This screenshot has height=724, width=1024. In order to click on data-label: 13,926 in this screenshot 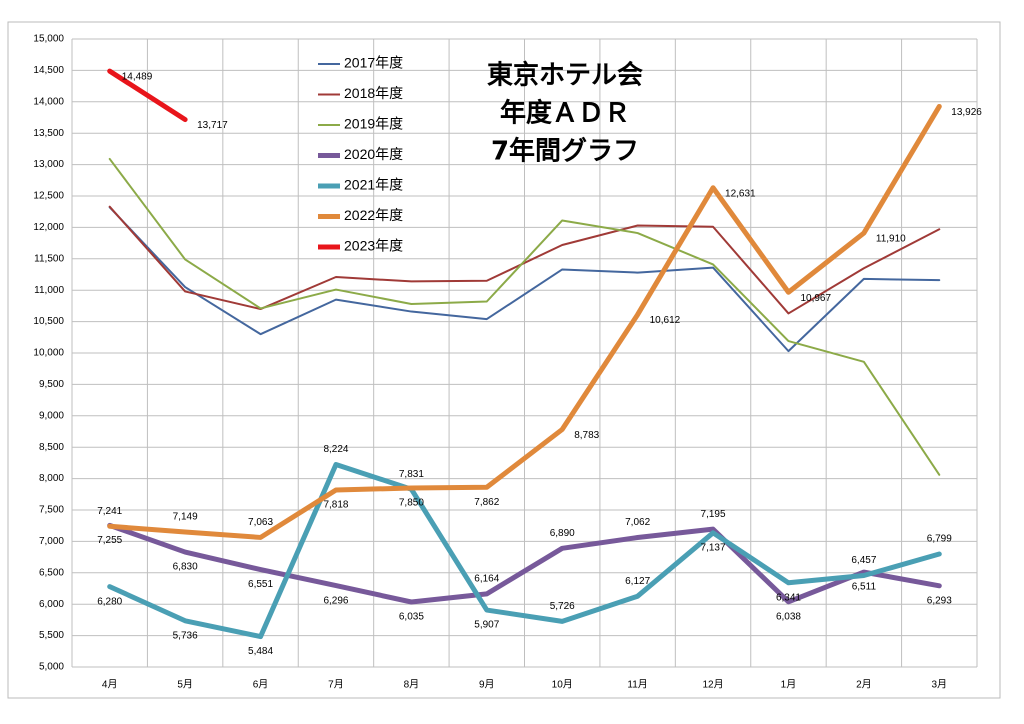, I will do `click(966, 112)`.